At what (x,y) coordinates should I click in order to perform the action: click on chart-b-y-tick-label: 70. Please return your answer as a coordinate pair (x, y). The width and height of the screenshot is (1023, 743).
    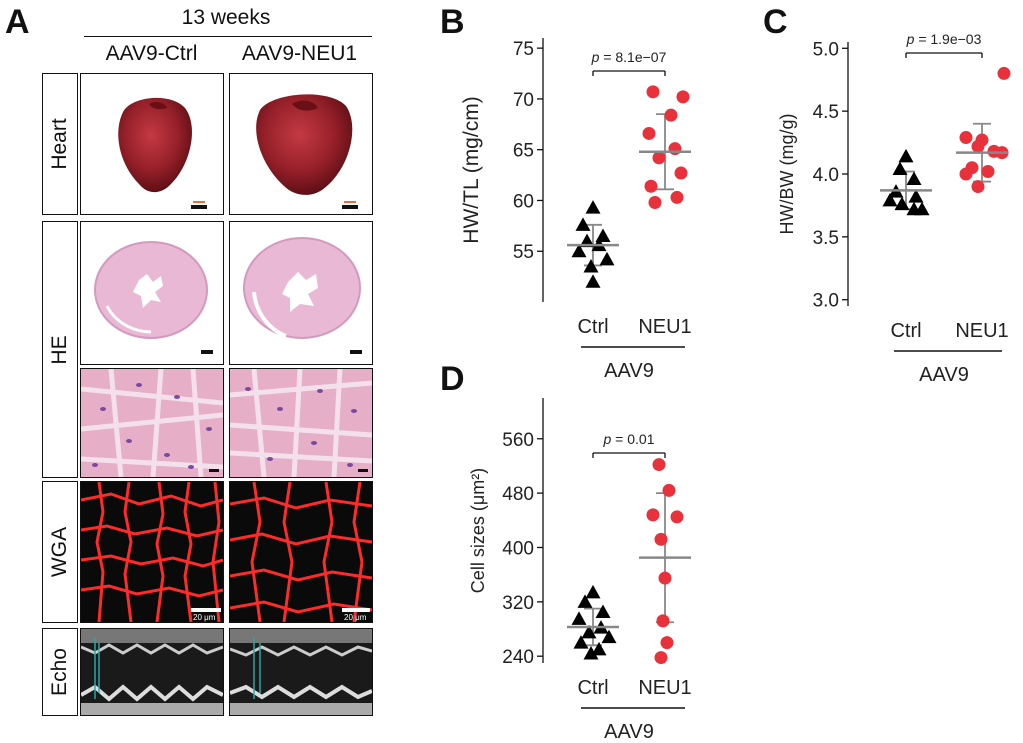
    Looking at the image, I should click on (523, 100).